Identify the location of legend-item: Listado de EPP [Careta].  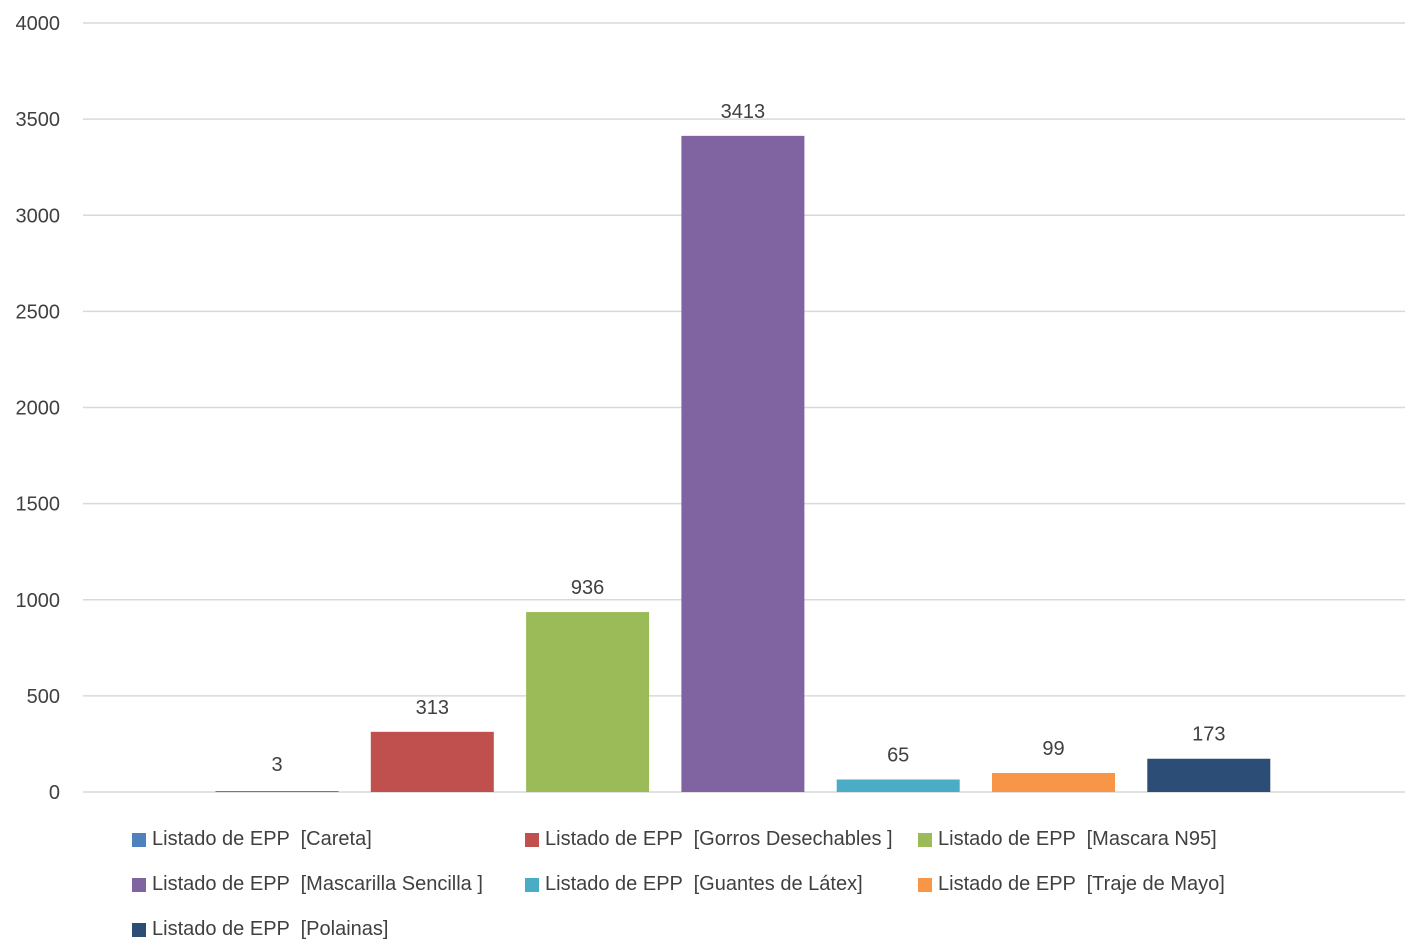
(252, 839).